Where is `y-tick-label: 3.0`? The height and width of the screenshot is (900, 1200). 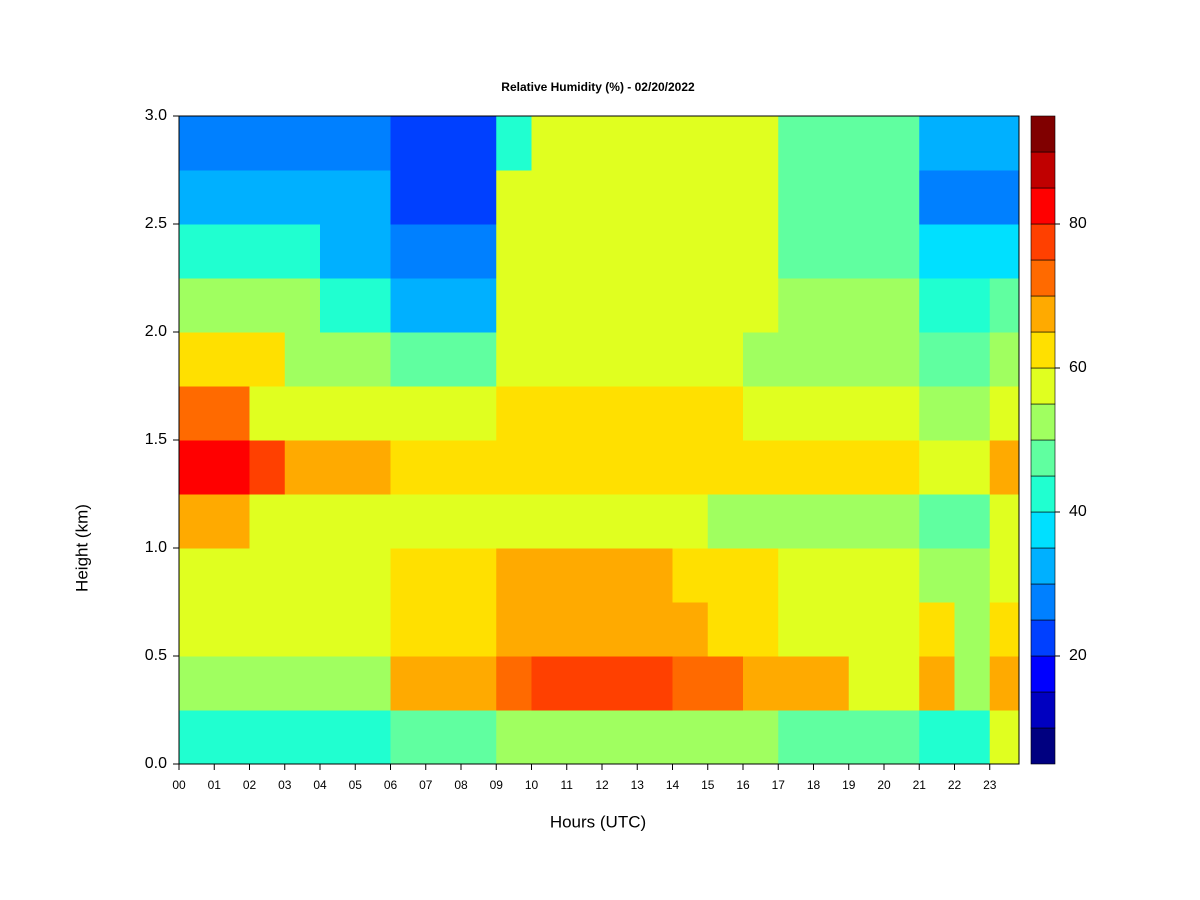
y-tick-label: 3.0 is located at coordinates (156, 115).